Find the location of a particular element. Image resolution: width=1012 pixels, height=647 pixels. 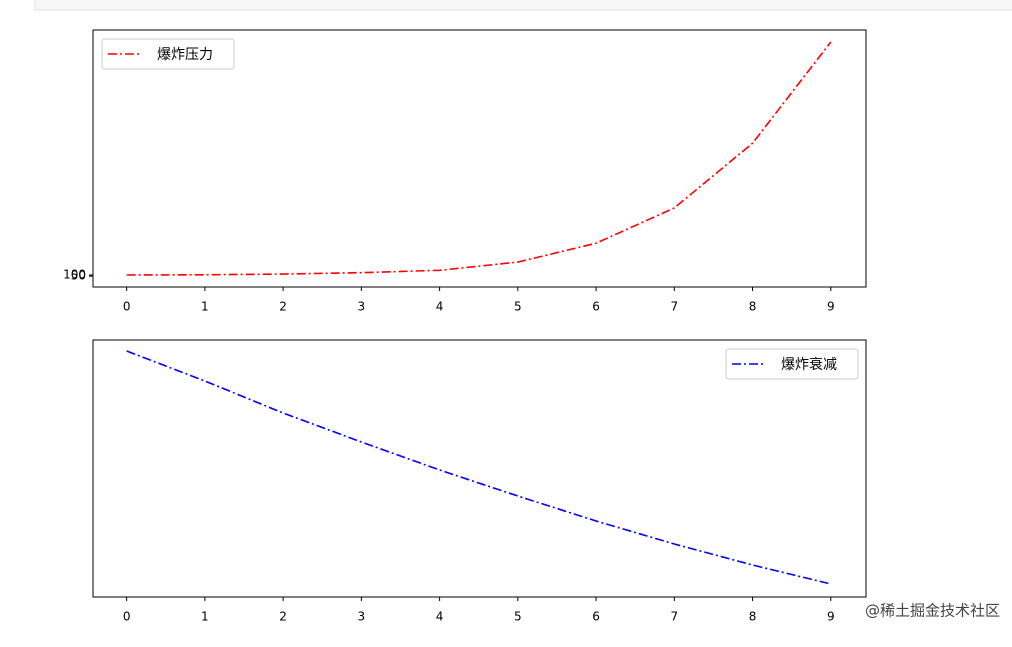

y-tick-label: 50 is located at coordinates (78, 276).